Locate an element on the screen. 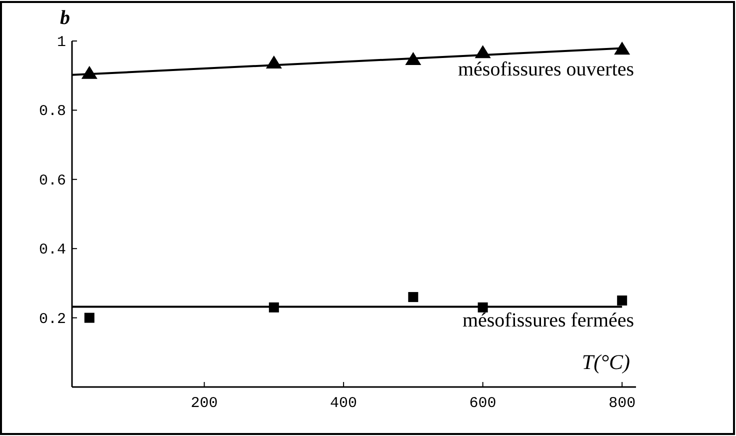 The height and width of the screenshot is (436, 736). x-tick-label: 200 is located at coordinates (204, 403).